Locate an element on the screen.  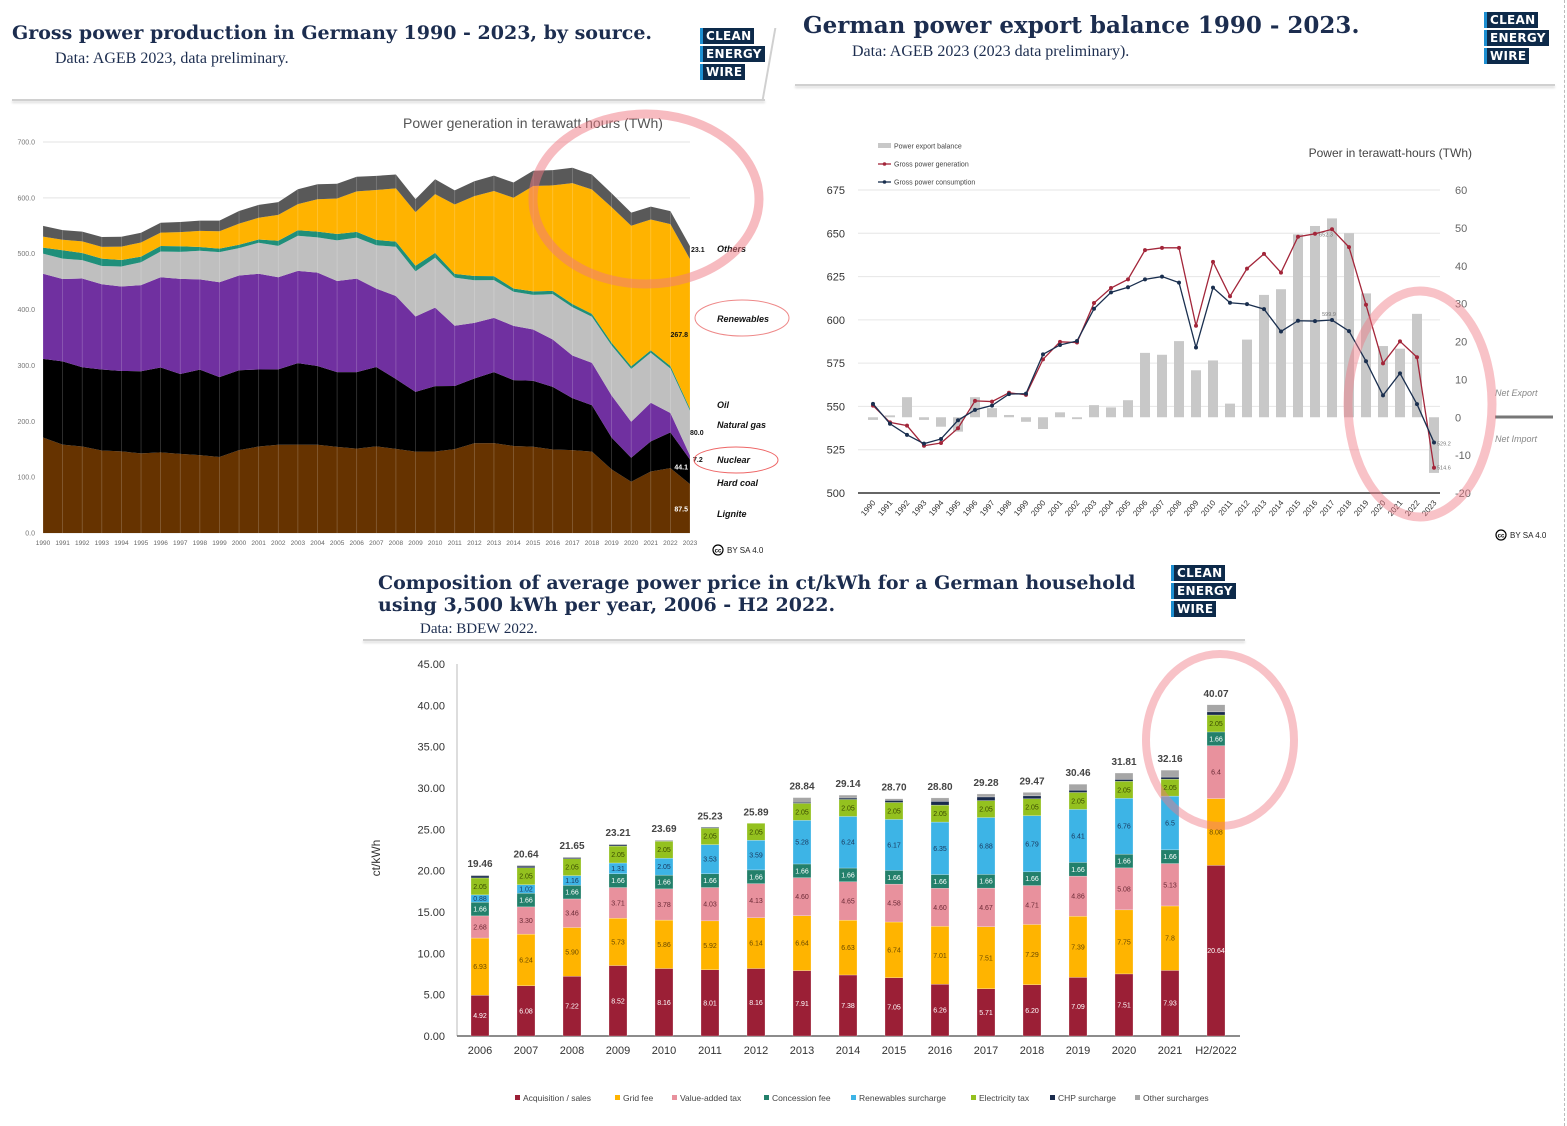
segment-value-label: 3.78 is located at coordinates (664, 905).